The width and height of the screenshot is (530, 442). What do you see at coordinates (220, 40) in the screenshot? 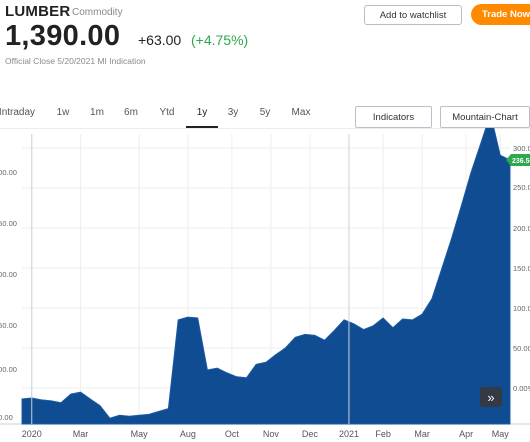
I see `price-change-percent: (+4.75%)` at bounding box center [220, 40].